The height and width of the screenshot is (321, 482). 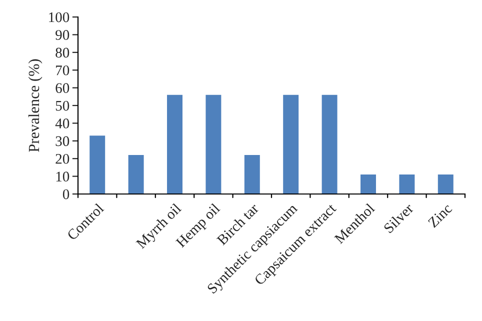 I want to click on y-tick-label: 70, so click(x=63, y=70).